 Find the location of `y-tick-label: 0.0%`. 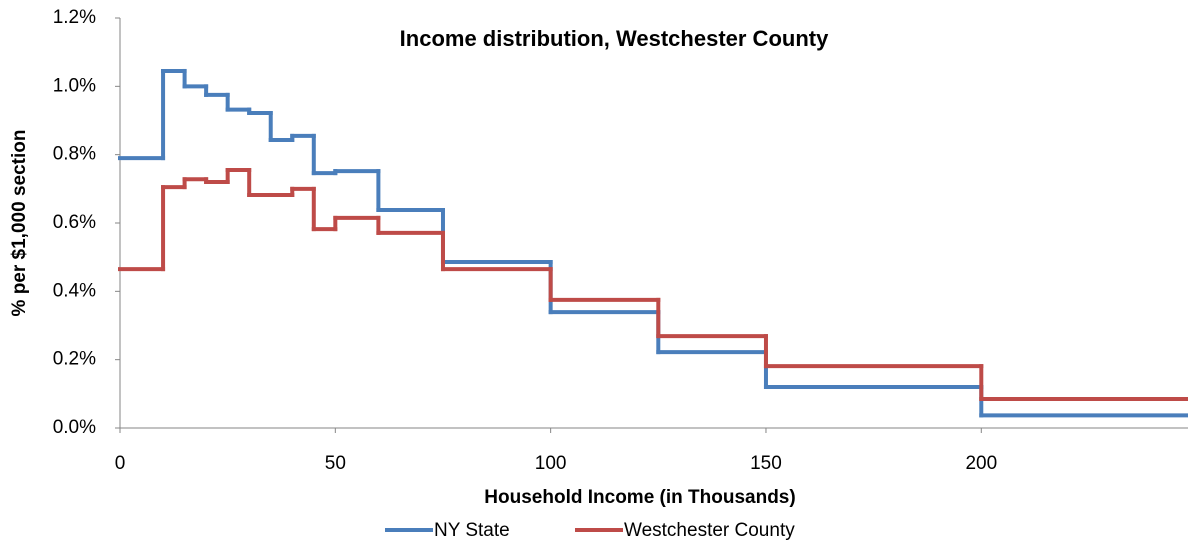

y-tick-label: 0.0% is located at coordinates (74, 427).